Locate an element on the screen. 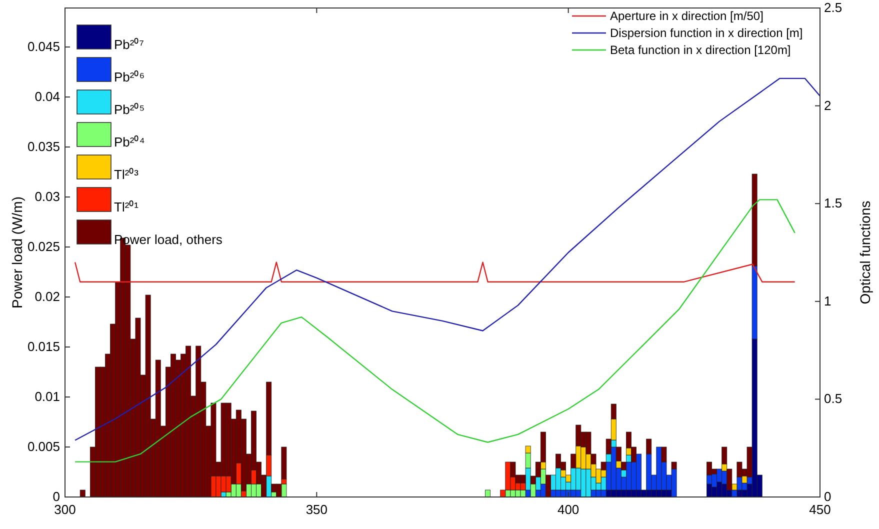 The width and height of the screenshot is (879, 529). y-tick-label: 0.005 is located at coordinates (43, 446).